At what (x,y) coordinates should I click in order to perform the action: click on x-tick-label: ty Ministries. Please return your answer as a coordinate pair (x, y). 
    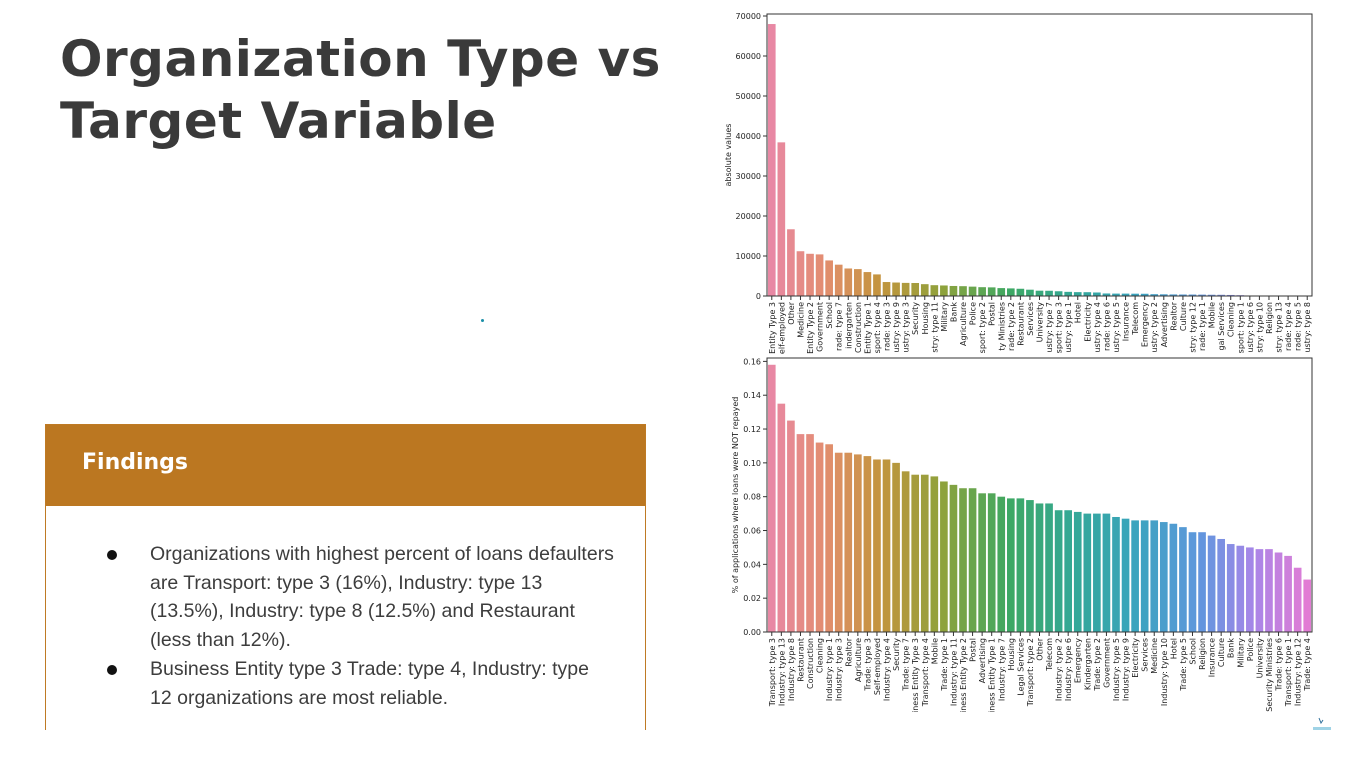
    Looking at the image, I should click on (1001, 326).